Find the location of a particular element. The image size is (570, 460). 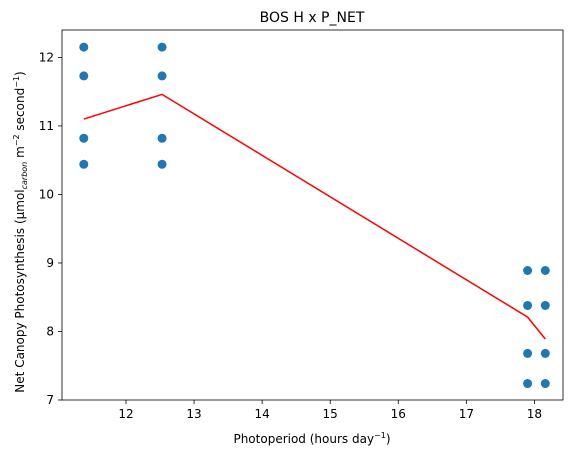

x-axis-label: Photoperiod (hours day−1) is located at coordinates (311, 438).